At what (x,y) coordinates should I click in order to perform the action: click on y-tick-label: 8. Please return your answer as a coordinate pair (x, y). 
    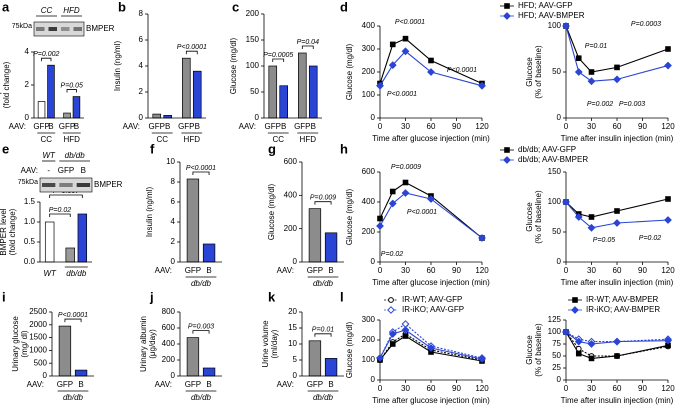
    Looking at the image, I should click on (173, 181).